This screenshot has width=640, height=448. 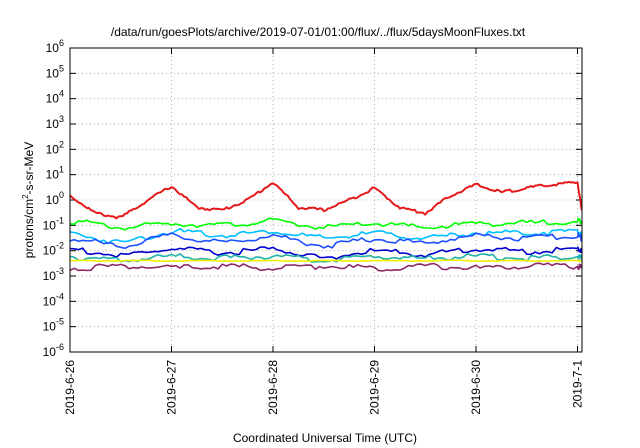 What do you see at coordinates (55, 97) in the screenshot?
I see `y-tick-label: 10⁴` at bounding box center [55, 97].